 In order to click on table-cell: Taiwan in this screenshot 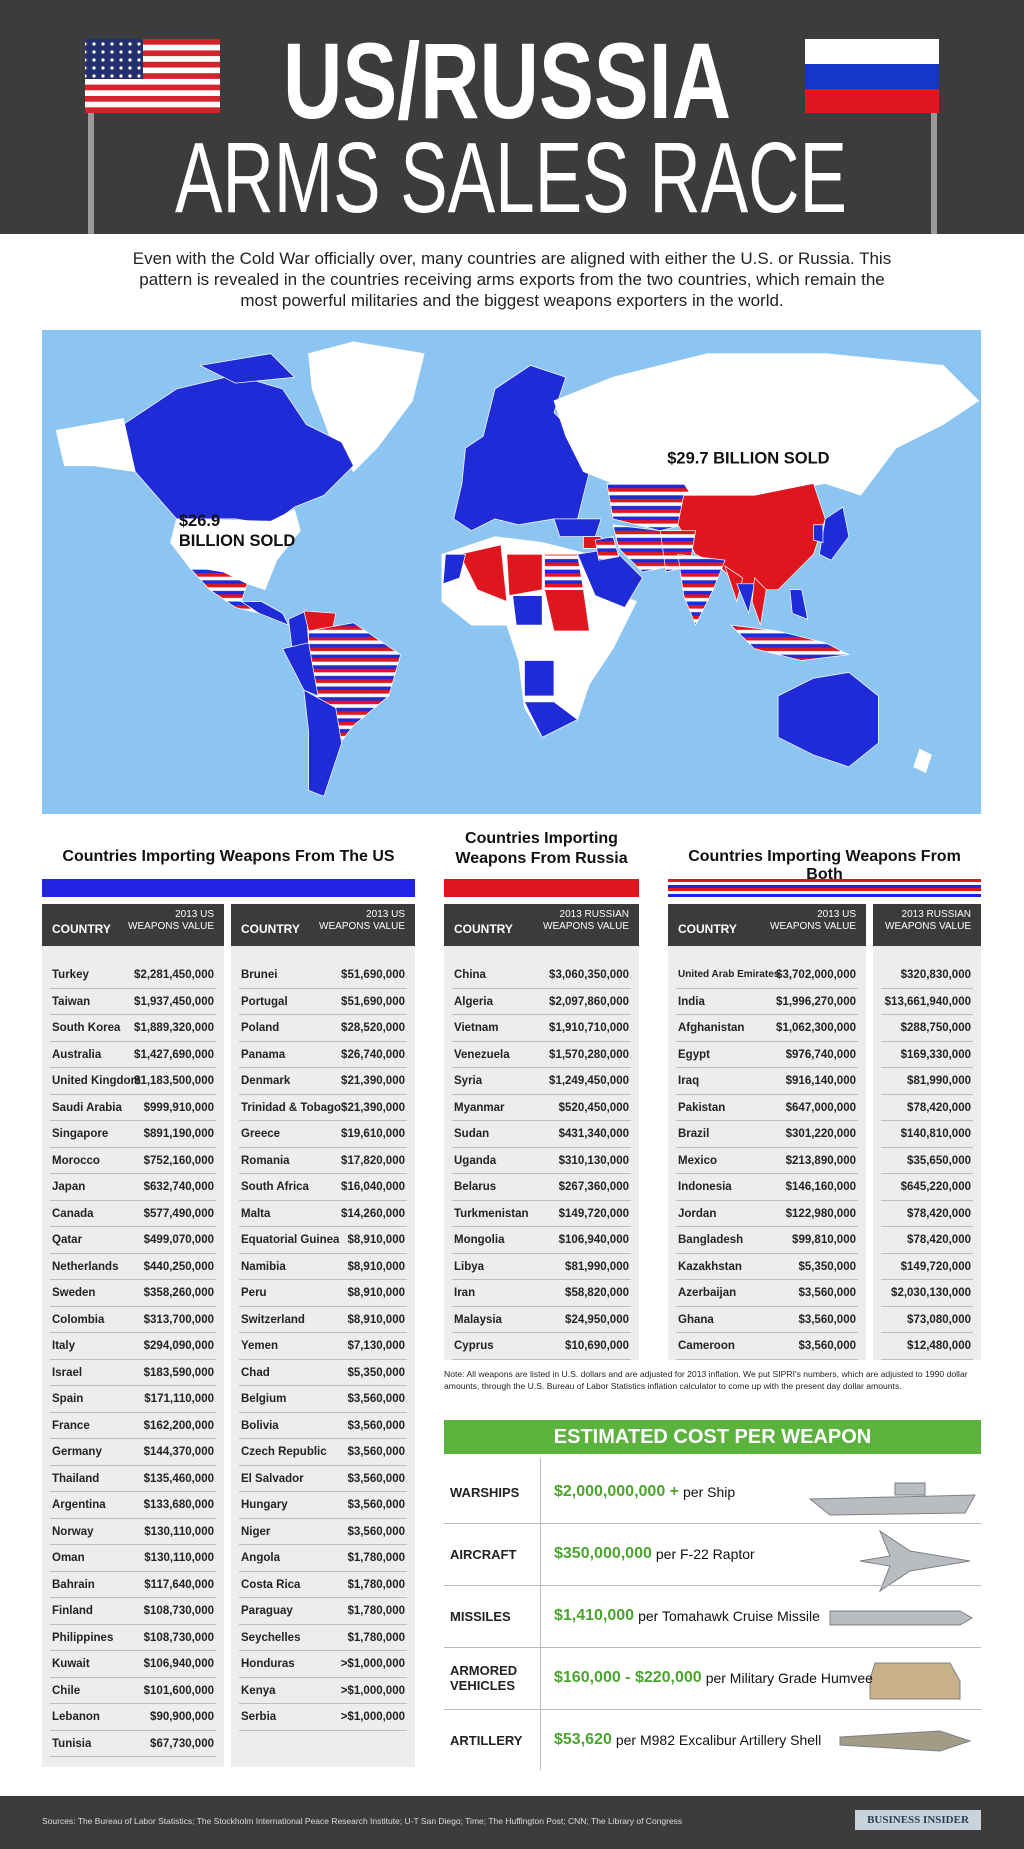, I will do `click(71, 1001)`.